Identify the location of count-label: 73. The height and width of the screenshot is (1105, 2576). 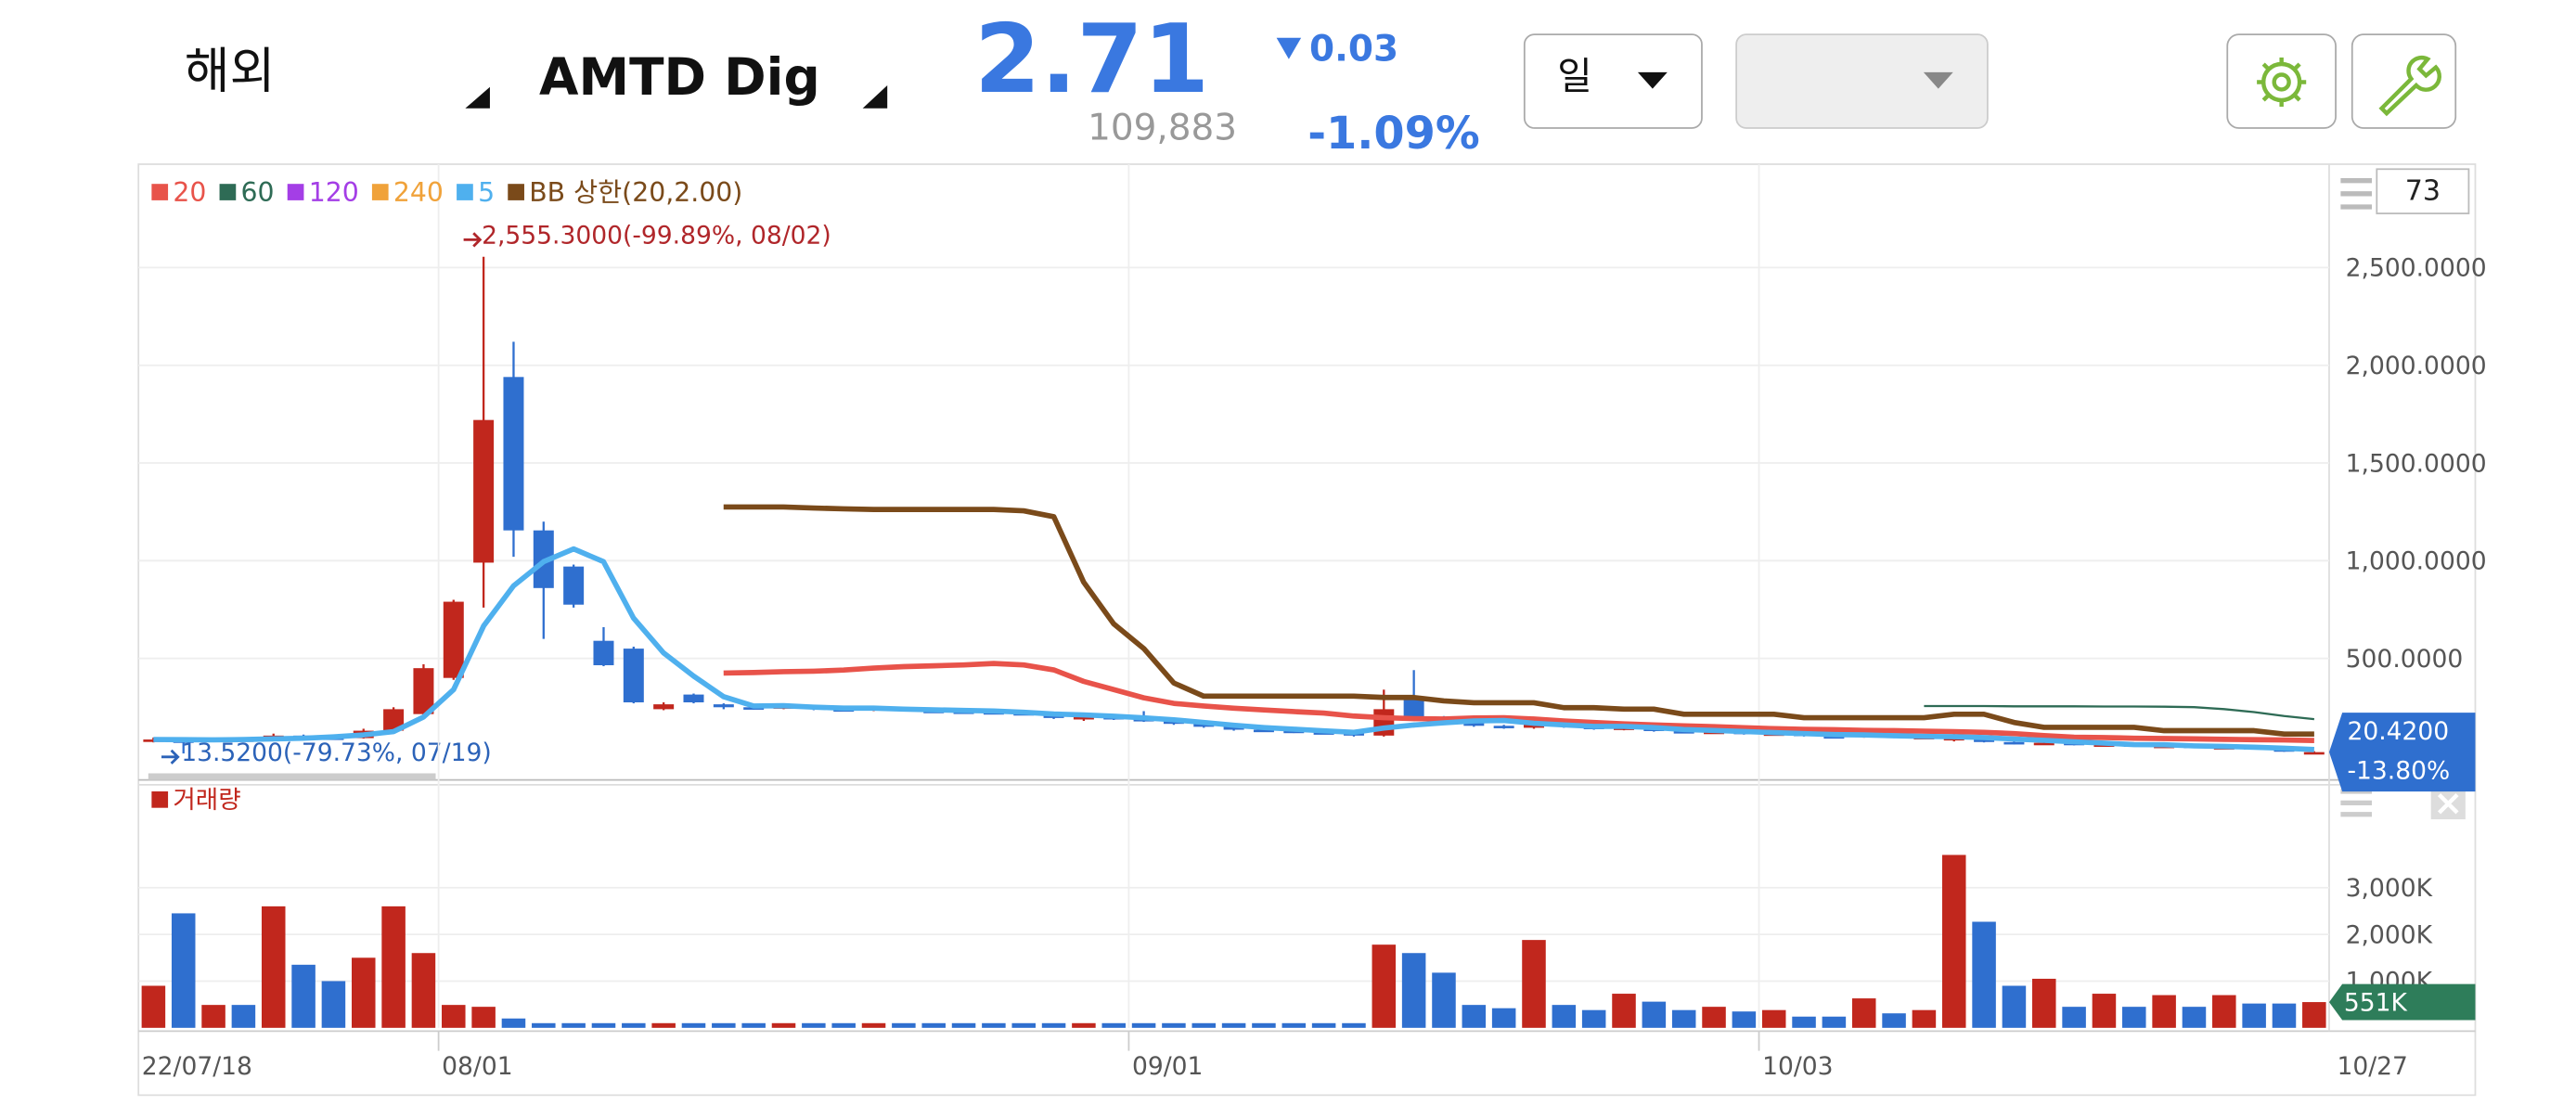
(2423, 191).